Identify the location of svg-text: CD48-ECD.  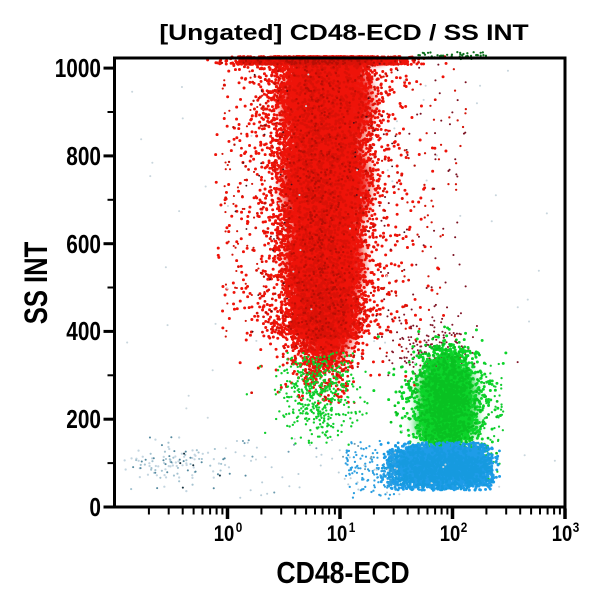
(342, 573).